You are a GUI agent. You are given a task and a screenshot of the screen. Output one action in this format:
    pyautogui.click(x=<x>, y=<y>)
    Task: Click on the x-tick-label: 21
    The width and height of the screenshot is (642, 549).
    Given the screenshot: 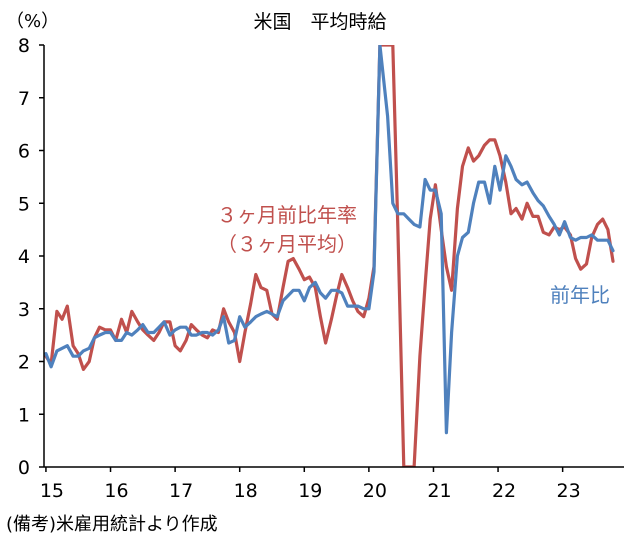 What is the action you would take?
    pyautogui.click(x=439, y=491)
    